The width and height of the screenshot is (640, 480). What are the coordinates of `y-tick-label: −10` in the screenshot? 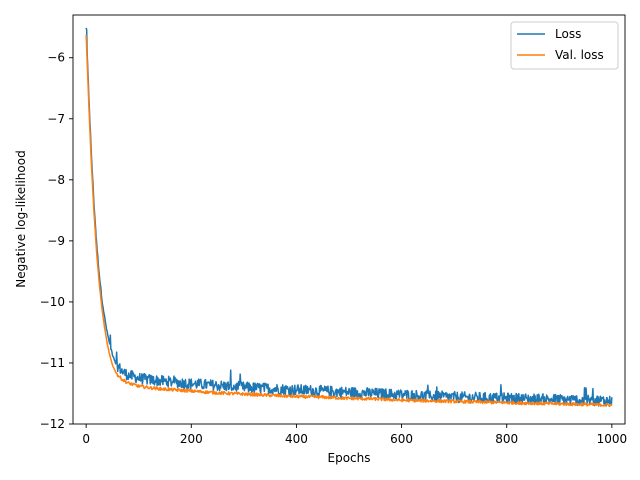 It's located at (52, 302).